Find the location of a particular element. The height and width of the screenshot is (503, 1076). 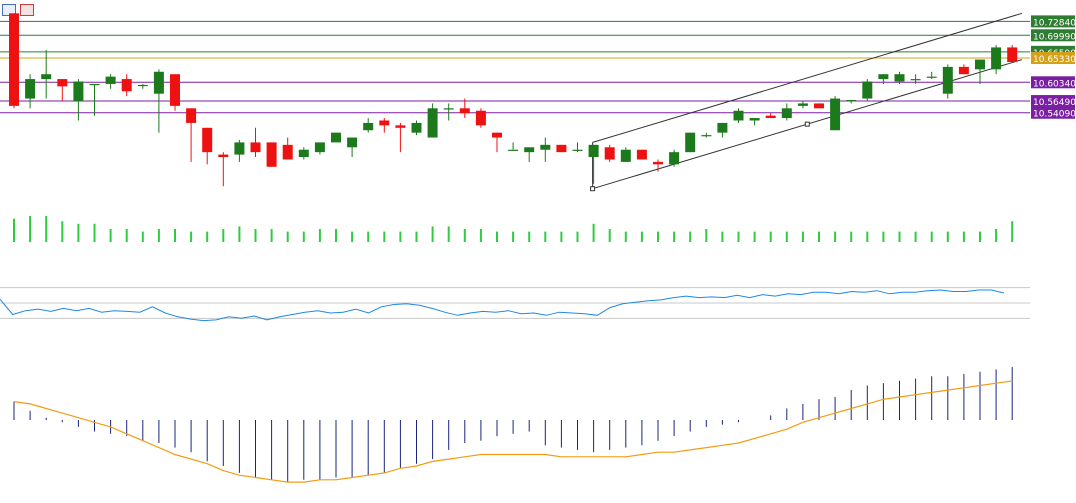

indicator-icon is located at coordinates (27, 10).